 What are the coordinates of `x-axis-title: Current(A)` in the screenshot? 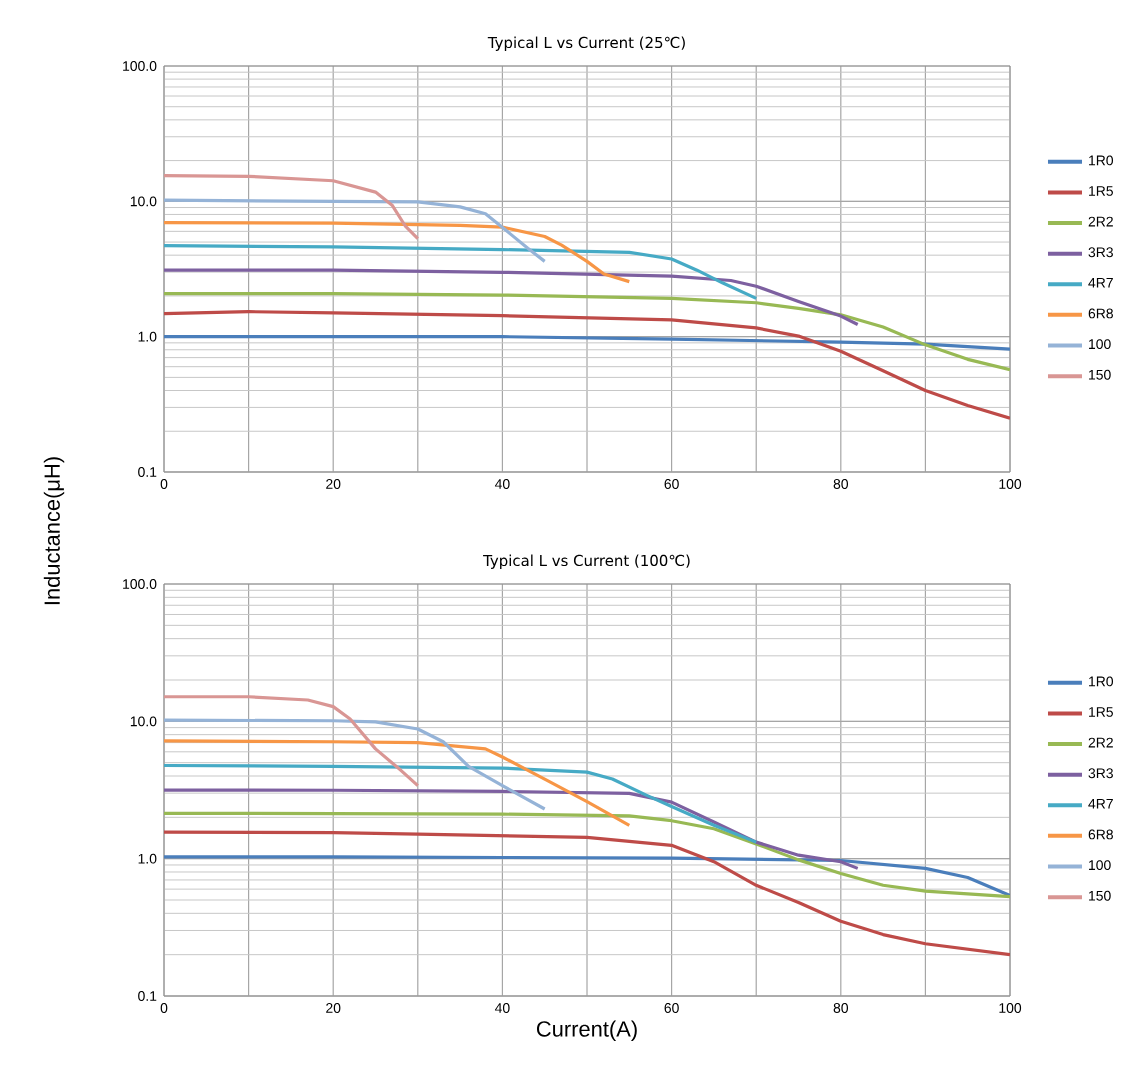 It's located at (586, 1031).